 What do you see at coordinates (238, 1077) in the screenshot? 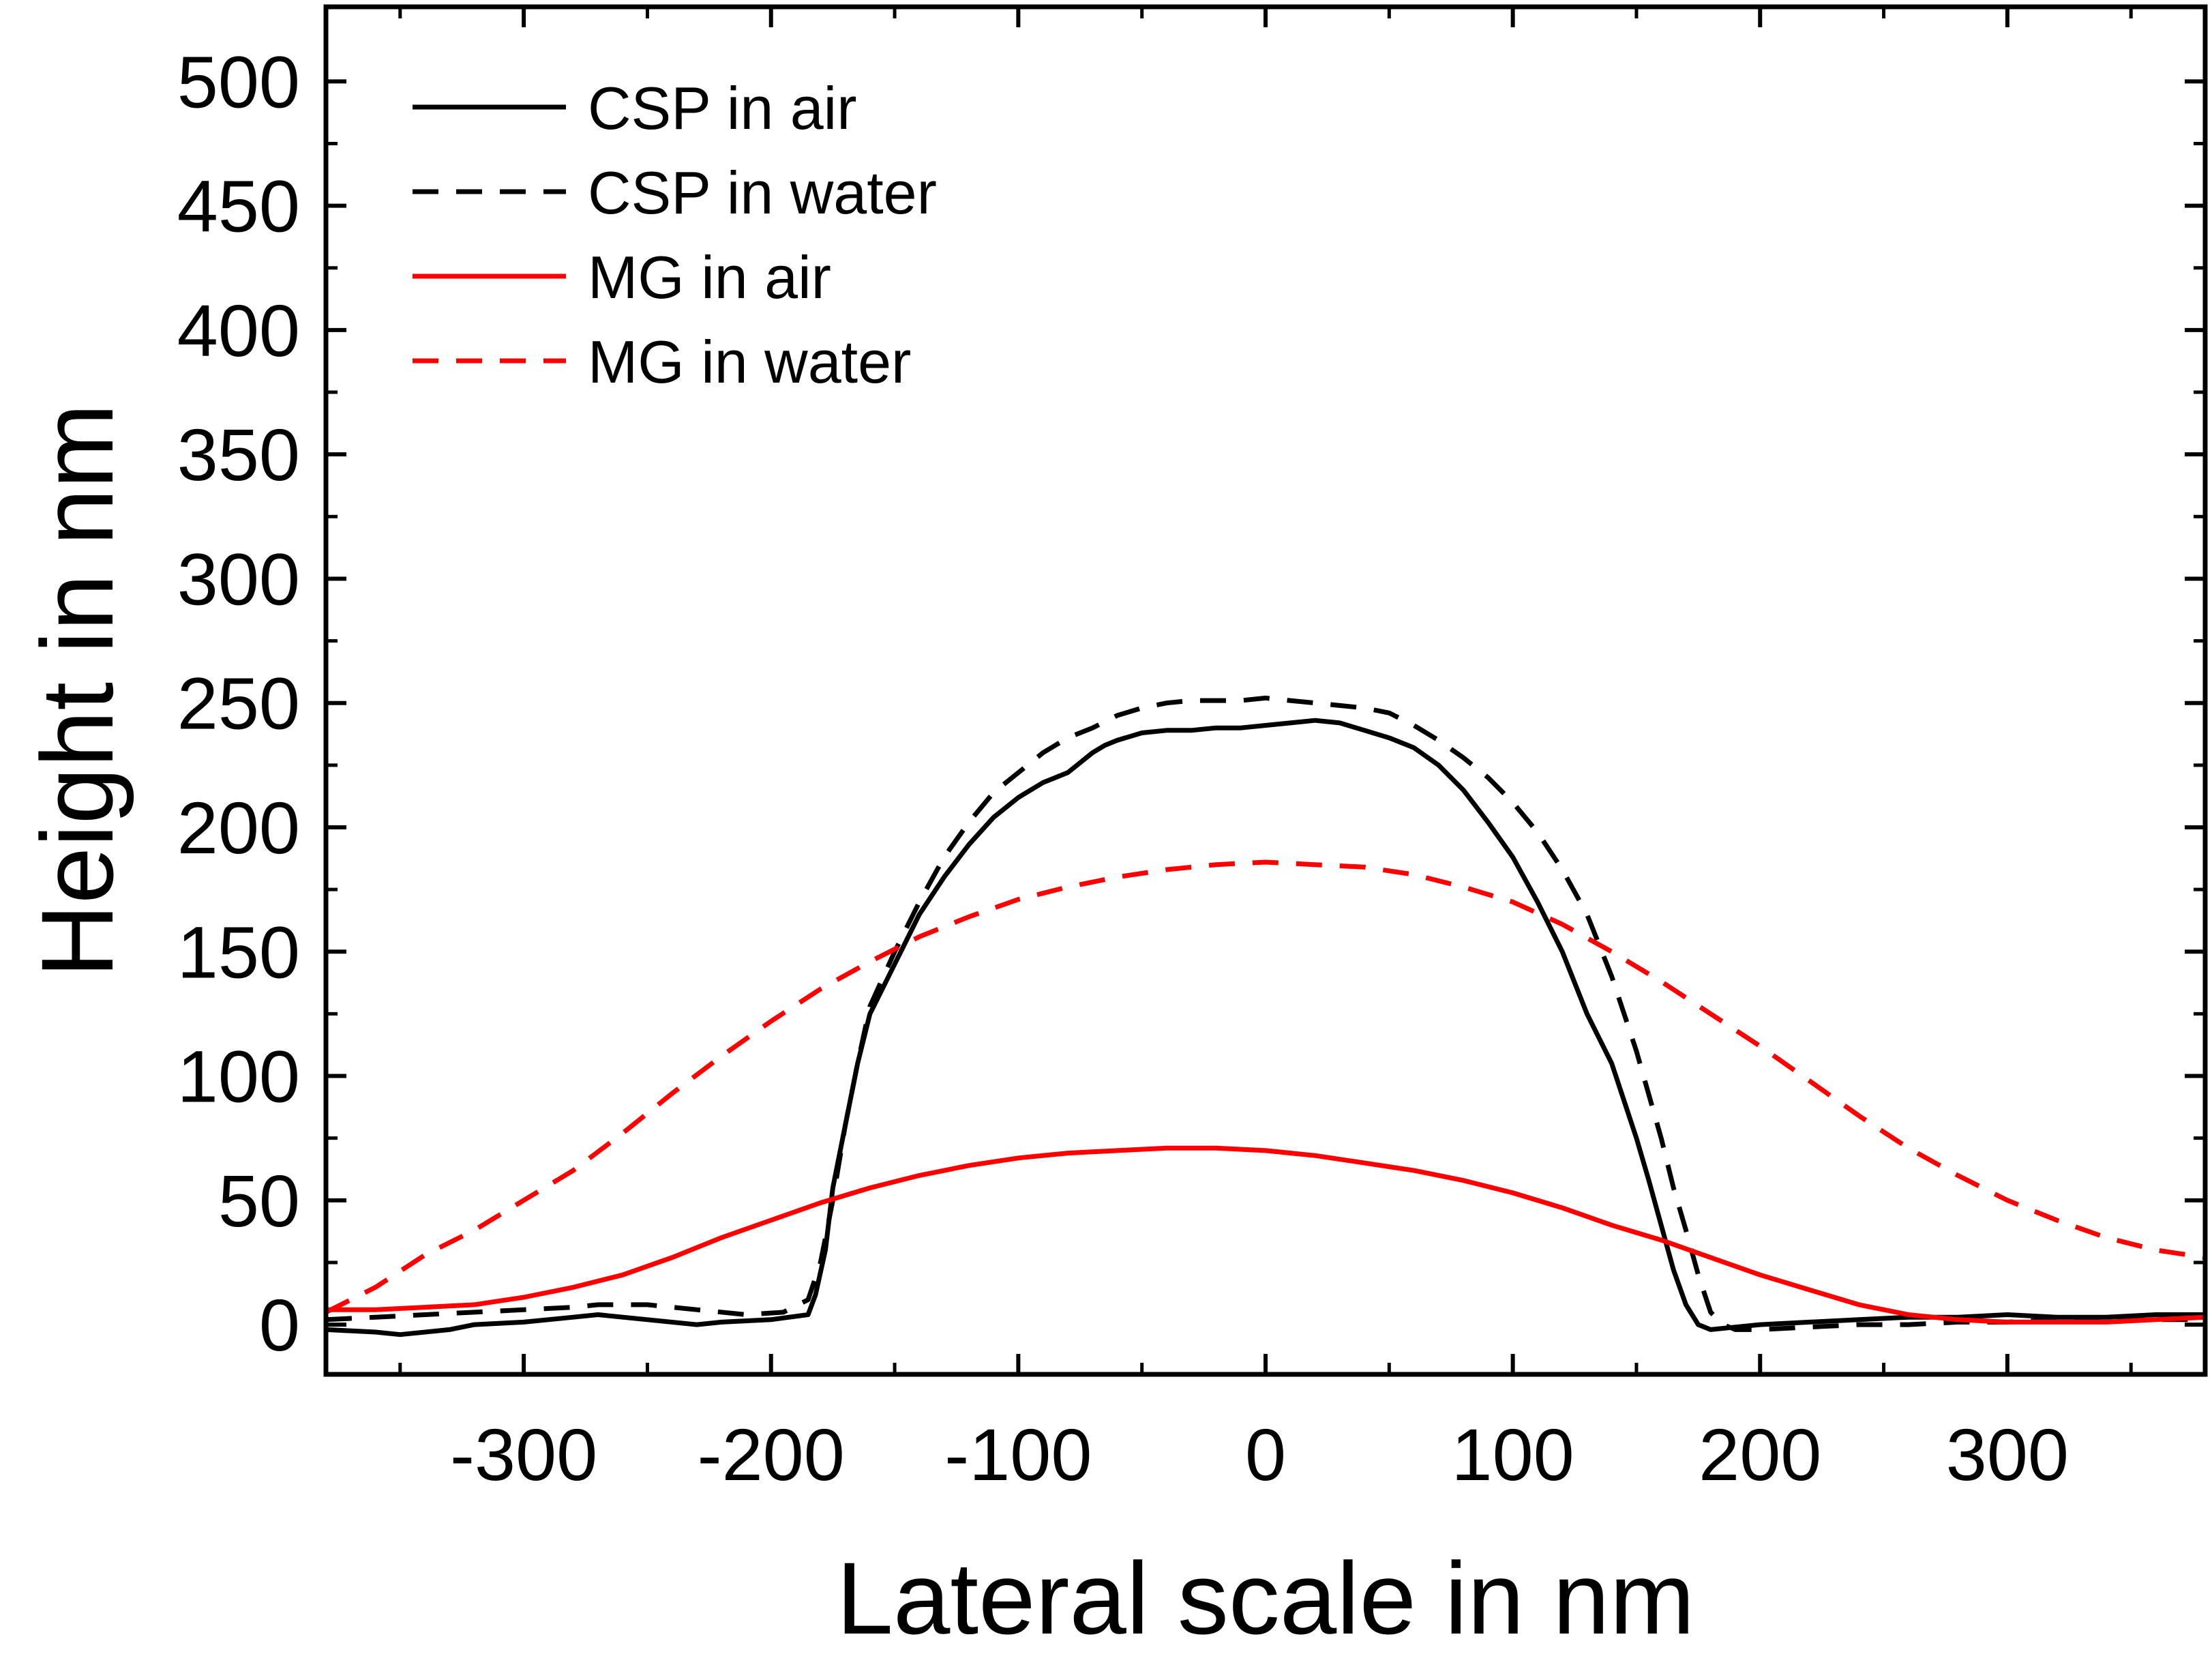
I see `y-tick-label: 100` at bounding box center [238, 1077].